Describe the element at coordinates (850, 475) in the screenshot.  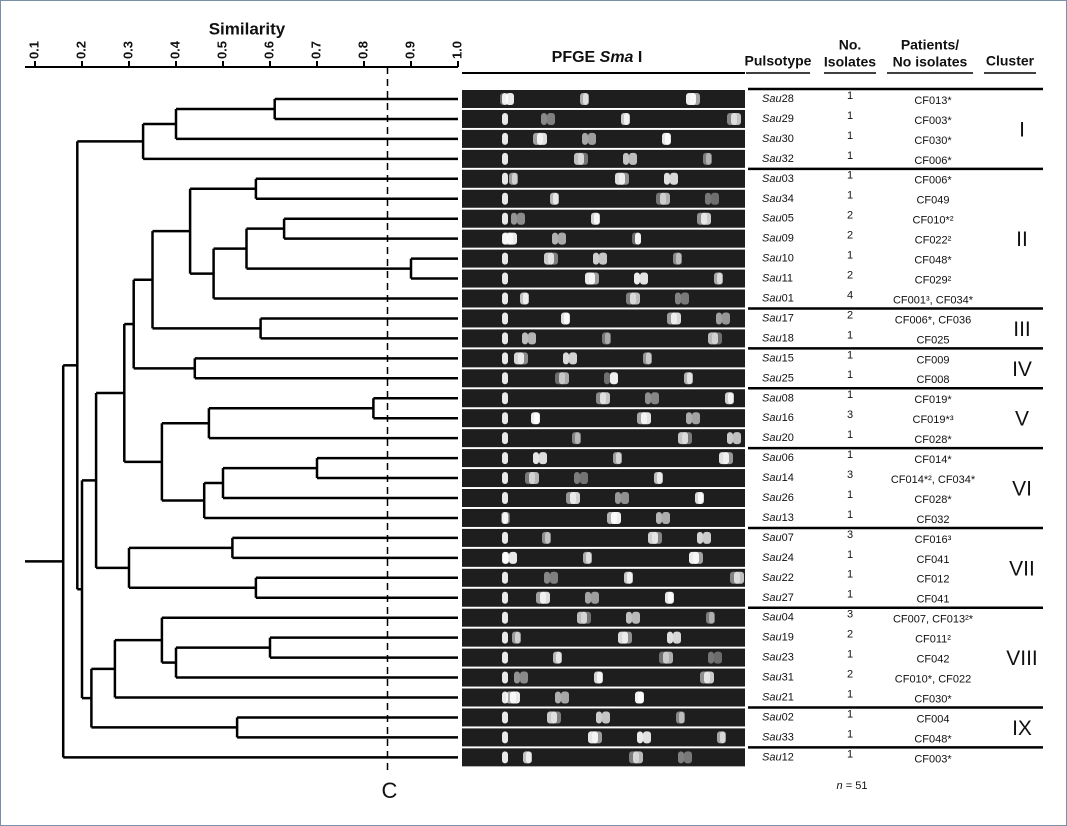
I see `isolates: 3` at that location.